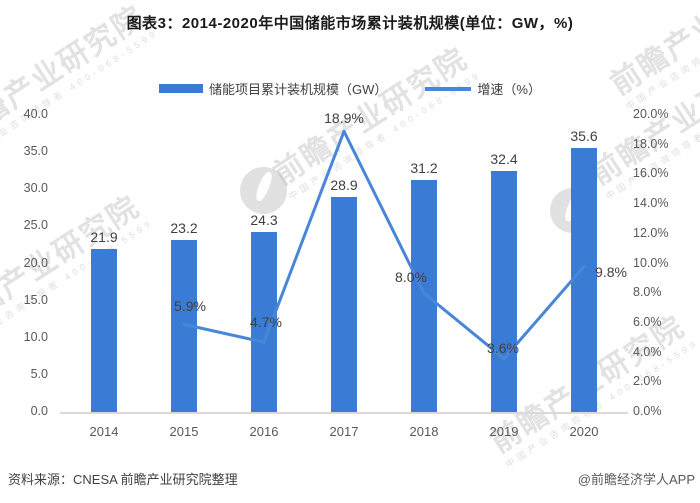  I want to click on bar-value-label: 21.9, so click(104, 237).